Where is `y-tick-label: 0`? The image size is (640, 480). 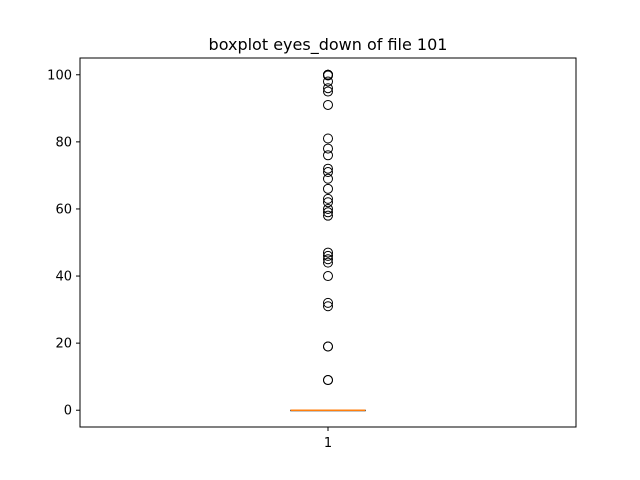
y-tick-label: 0 is located at coordinates (68, 411).